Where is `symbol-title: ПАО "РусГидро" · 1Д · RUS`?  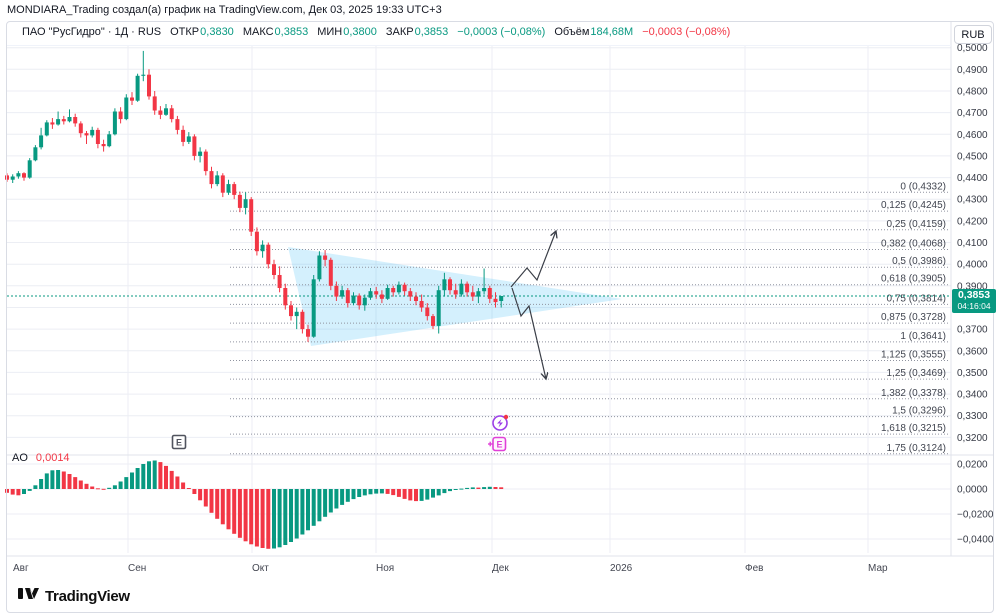
symbol-title: ПАО "РусГидро" · 1Д · RUS is located at coordinates (92, 32).